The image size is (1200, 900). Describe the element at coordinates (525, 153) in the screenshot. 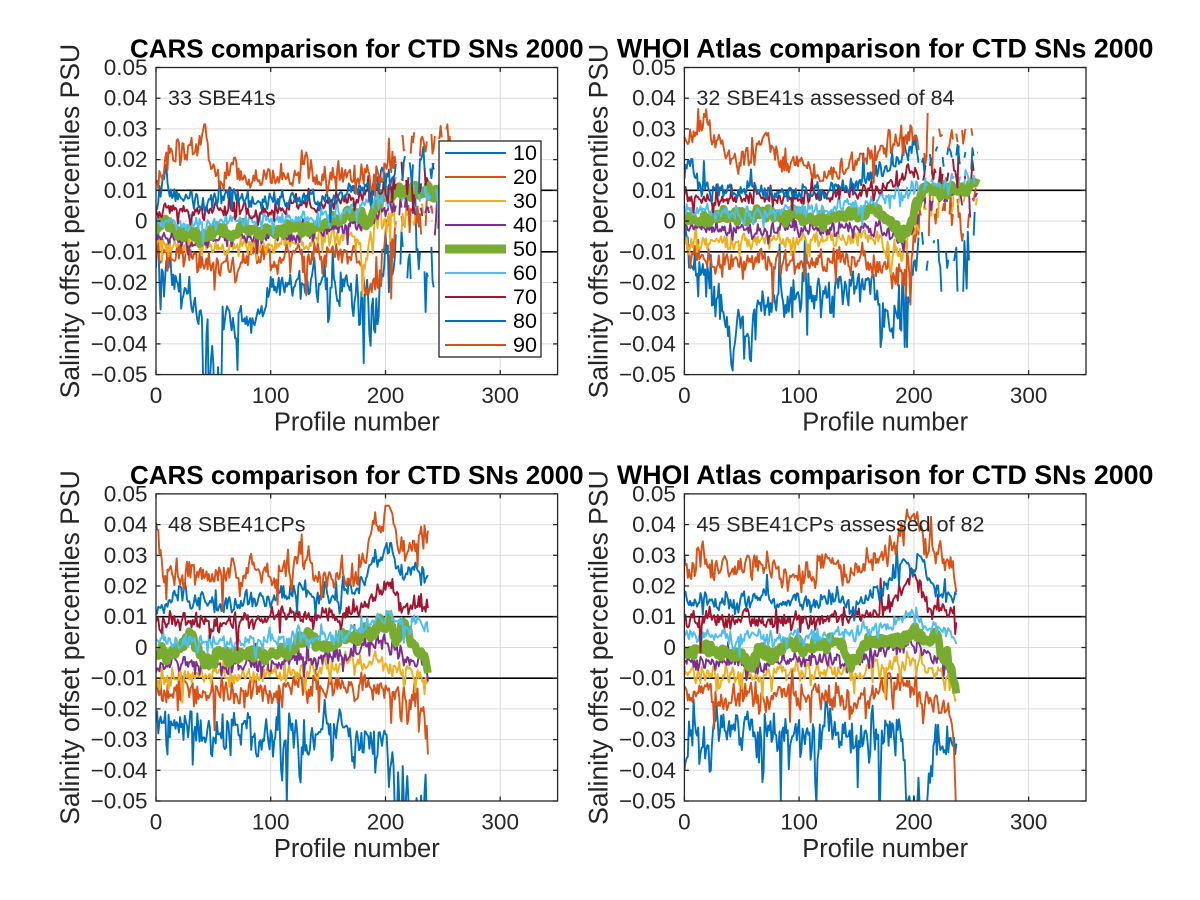

I see `svg-text: 10` at that location.